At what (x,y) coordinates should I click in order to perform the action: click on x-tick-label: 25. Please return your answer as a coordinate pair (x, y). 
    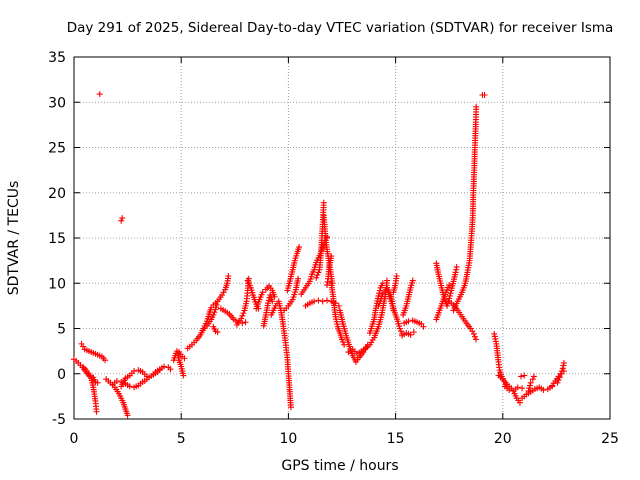
    Looking at the image, I should click on (610, 439).